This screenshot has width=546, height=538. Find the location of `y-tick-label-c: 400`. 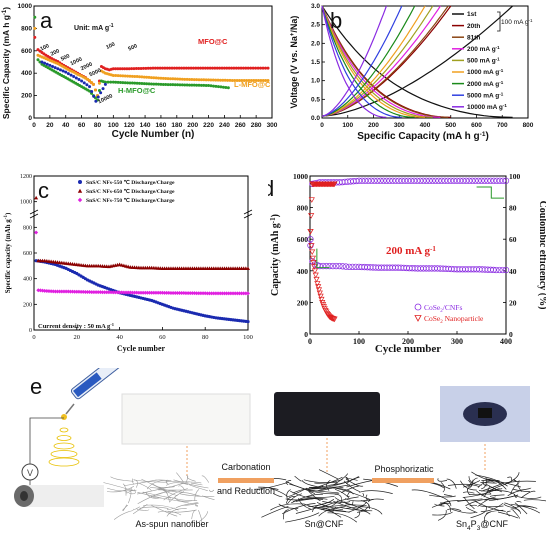

y-tick-label-c: 400 is located at coordinates (27, 280).